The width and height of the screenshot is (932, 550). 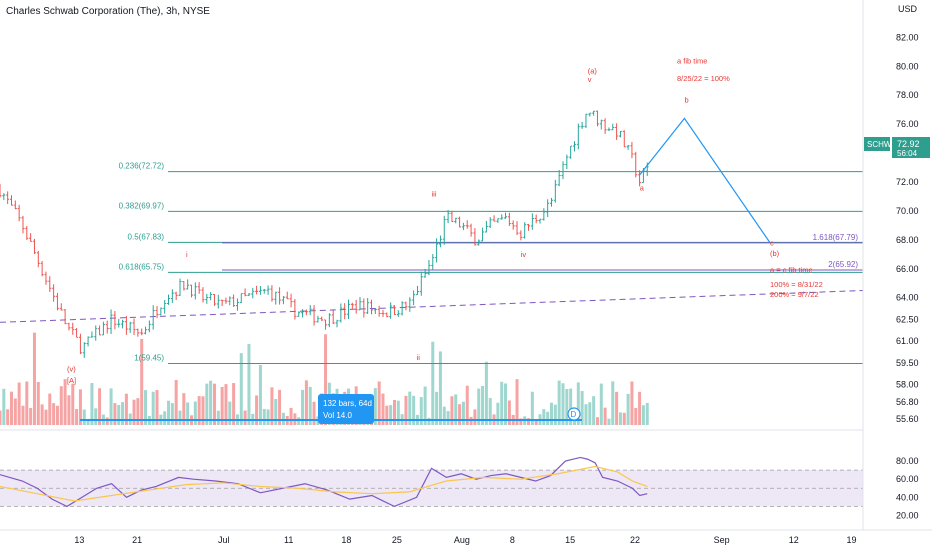 I want to click on measure-tooltip: 132 bars, 64d Vol 14.0 D, so click(x=331, y=409).